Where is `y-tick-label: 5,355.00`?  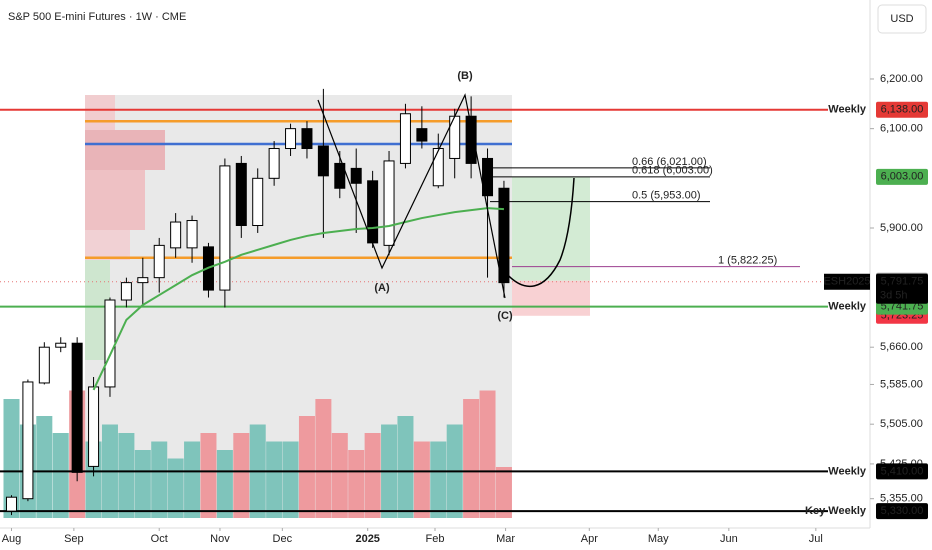
y-tick-label: 5,355.00 is located at coordinates (901, 499).